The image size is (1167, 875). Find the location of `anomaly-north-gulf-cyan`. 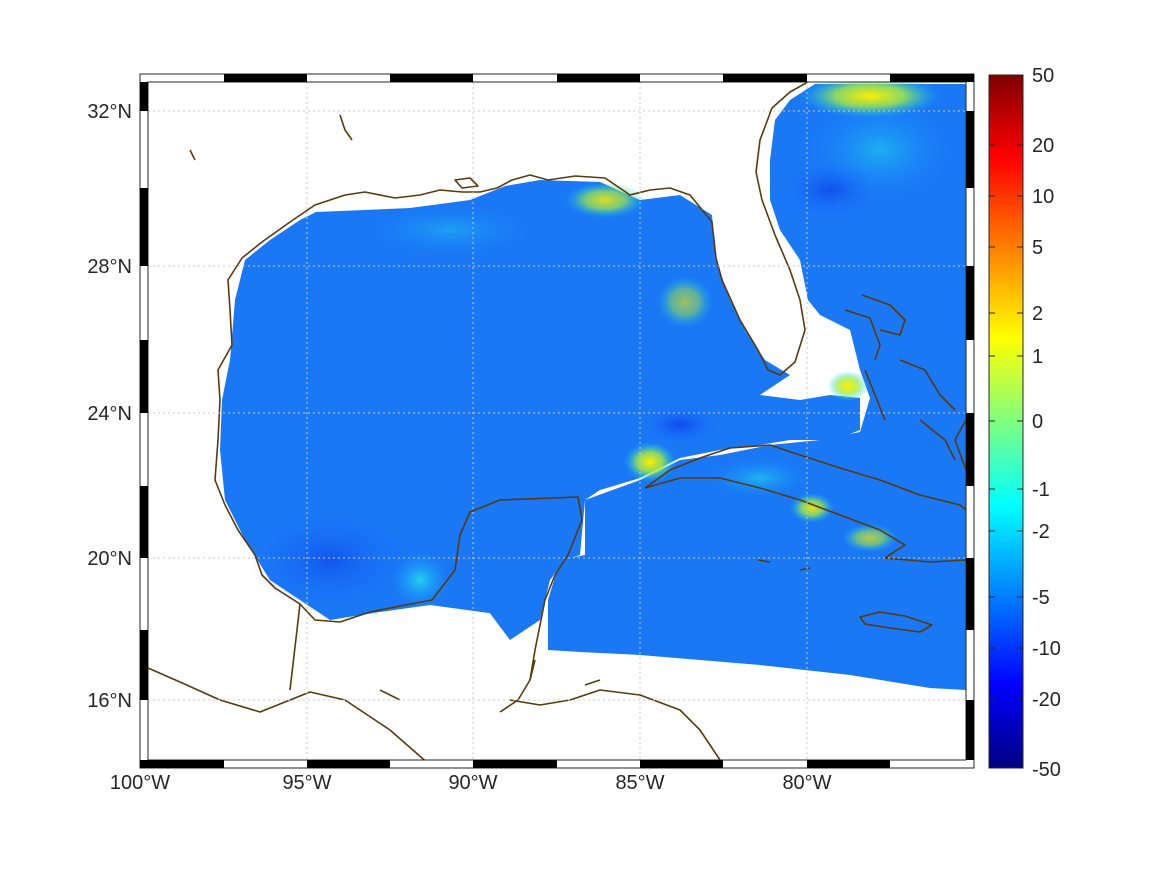

anomaly-north-gulf-cyan is located at coordinates (450, 230).